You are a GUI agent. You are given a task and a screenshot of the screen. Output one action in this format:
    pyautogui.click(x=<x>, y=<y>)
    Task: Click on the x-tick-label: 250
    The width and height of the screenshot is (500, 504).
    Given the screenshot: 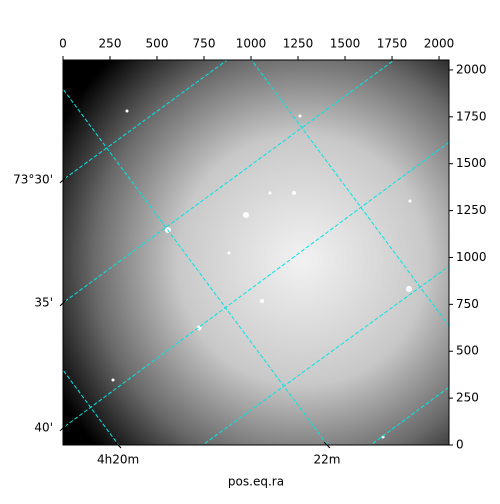 What is the action you would take?
    pyautogui.click(x=110, y=44)
    